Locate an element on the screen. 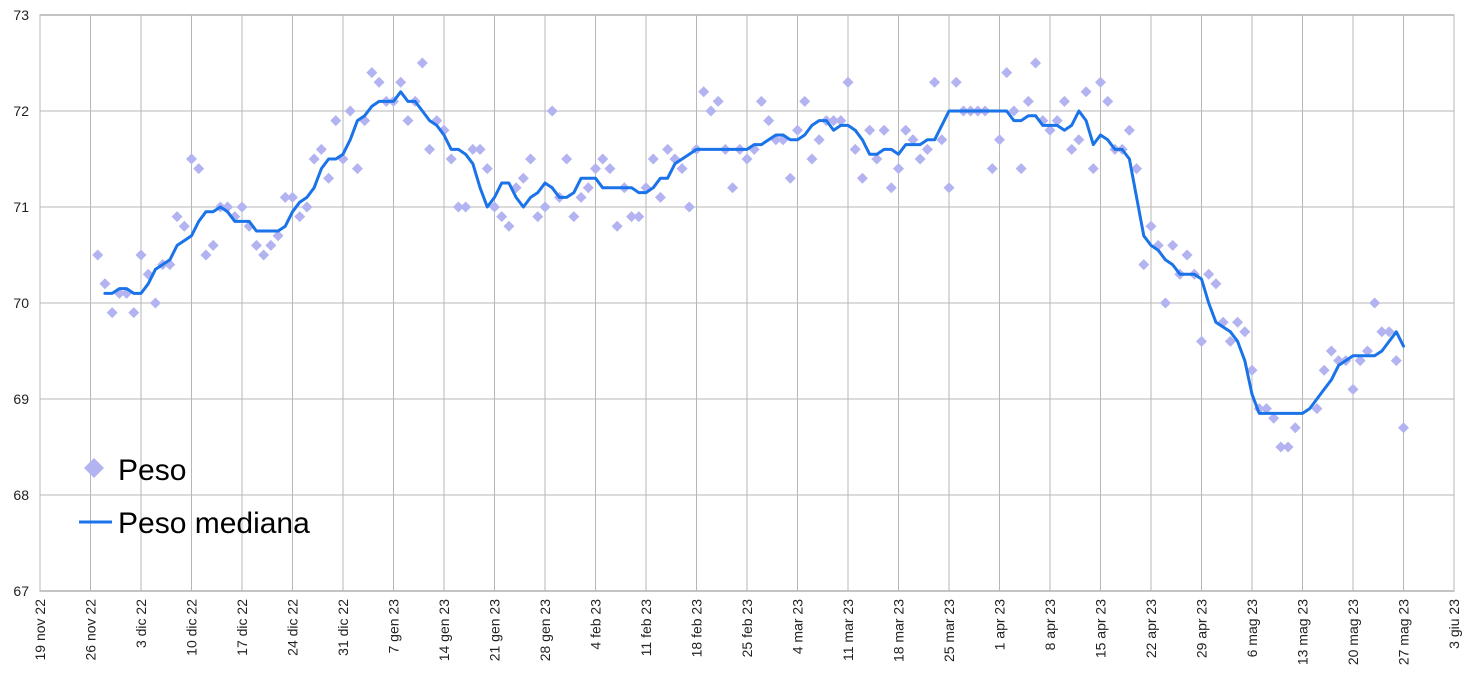  x-tick-label: 4 feb 23 is located at coordinates (596, 624).